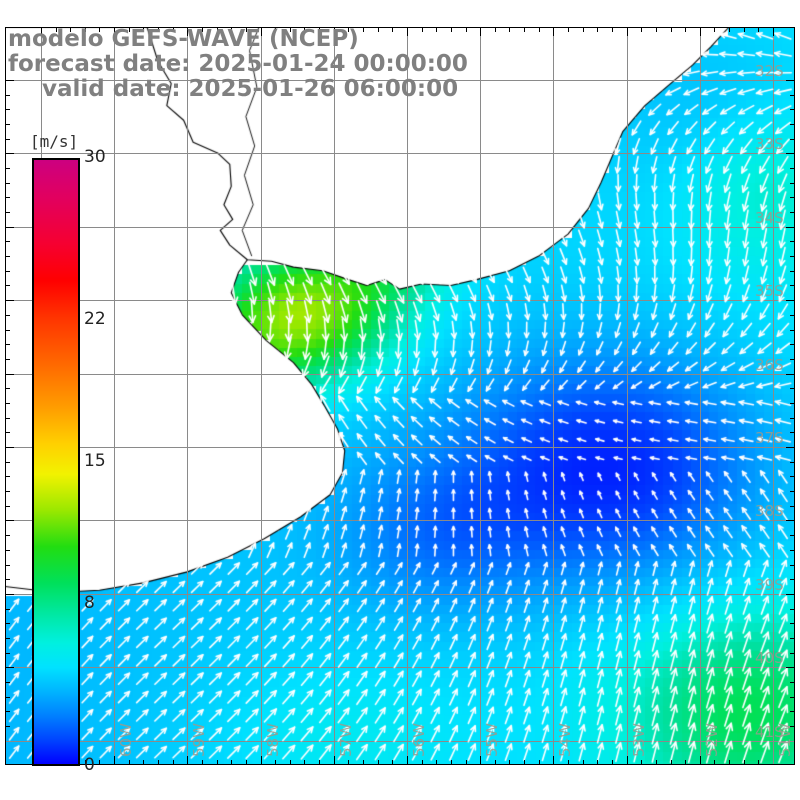 The image size is (800, 800). What do you see at coordinates (769, 291) in the screenshot?
I see `lat-tick-label: 35S` at bounding box center [769, 291].